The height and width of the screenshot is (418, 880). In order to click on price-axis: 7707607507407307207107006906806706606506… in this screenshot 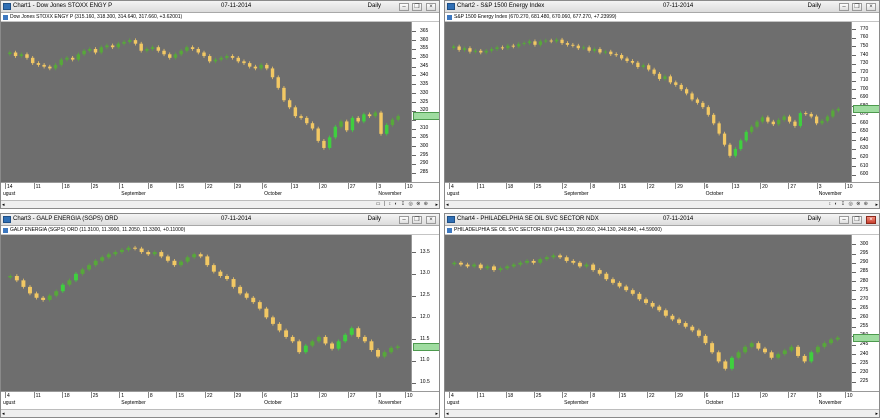, I will do `click(865, 102)`.